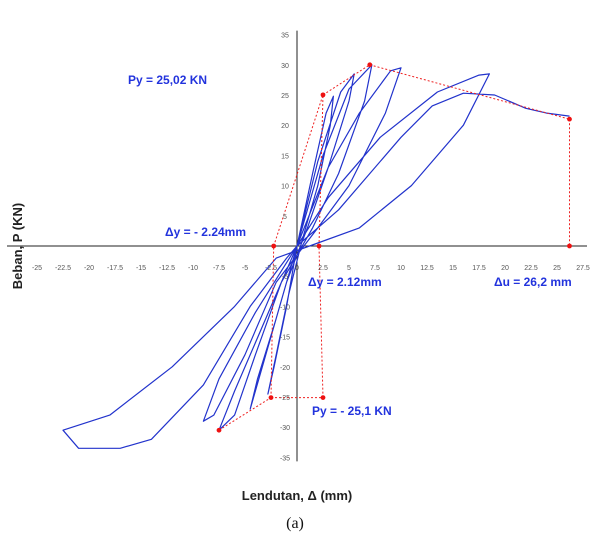 This screenshot has width=590, height=546. What do you see at coordinates (285, 458) in the screenshot?
I see `y-tick-label-0: -35` at bounding box center [285, 458].